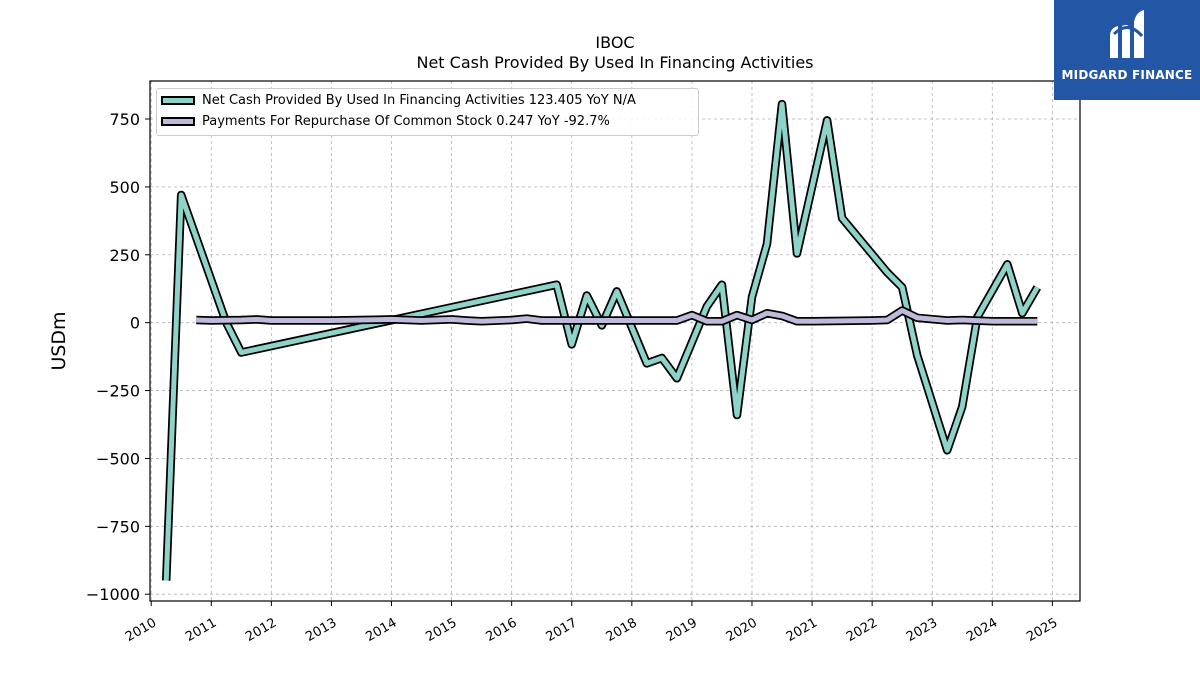  I want to click on x-tick-label: 2015, so click(441, 630).